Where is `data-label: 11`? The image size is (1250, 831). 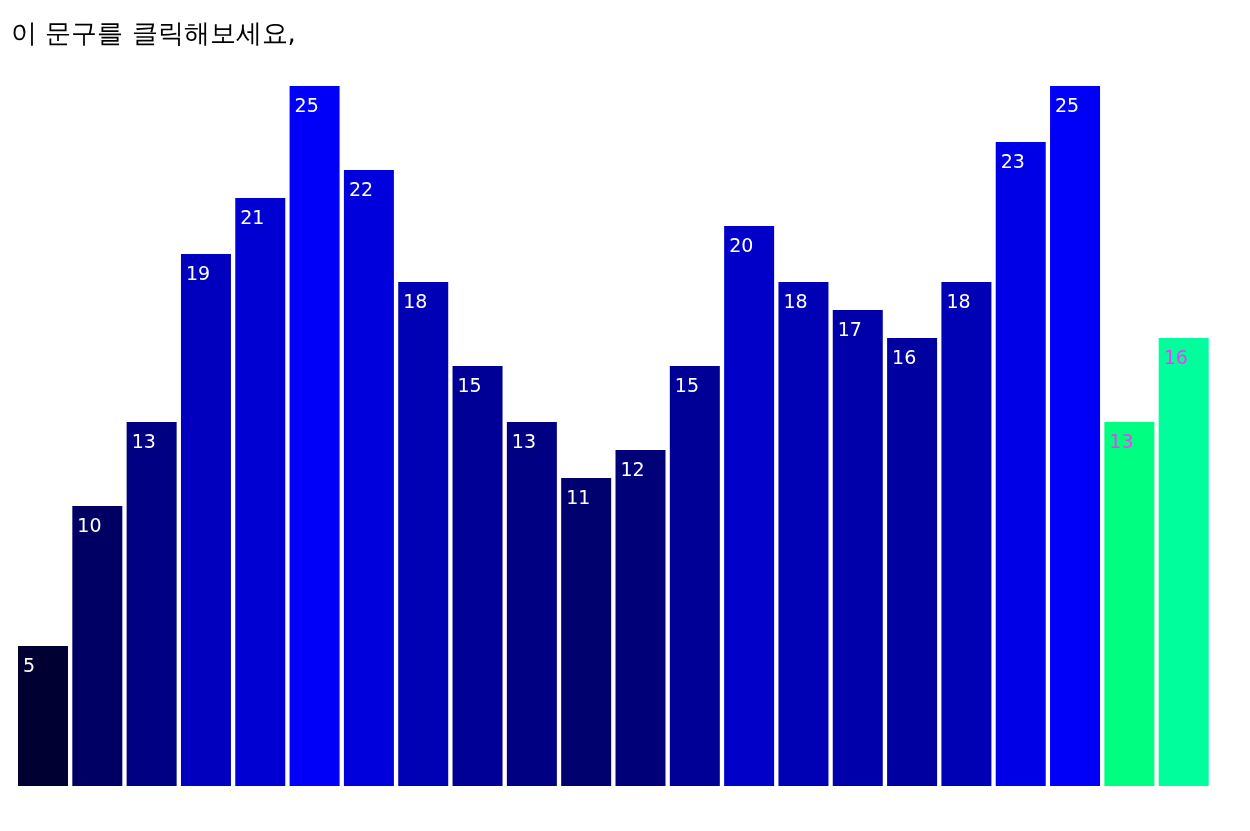 data-label: 11 is located at coordinates (578, 497).